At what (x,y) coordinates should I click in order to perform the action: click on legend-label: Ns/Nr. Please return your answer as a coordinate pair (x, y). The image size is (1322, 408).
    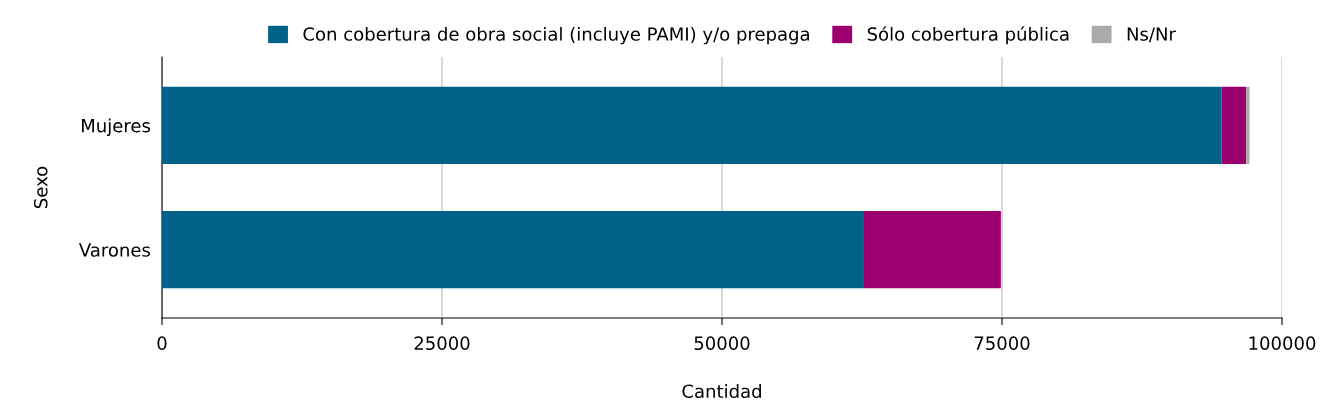
    Looking at the image, I should click on (1151, 35).